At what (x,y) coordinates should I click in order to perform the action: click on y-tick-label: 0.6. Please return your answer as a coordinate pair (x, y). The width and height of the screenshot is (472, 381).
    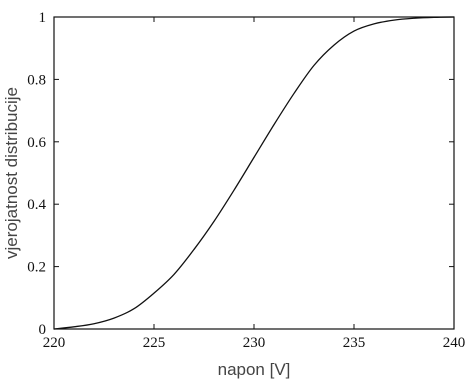
    Looking at the image, I should click on (36, 143).